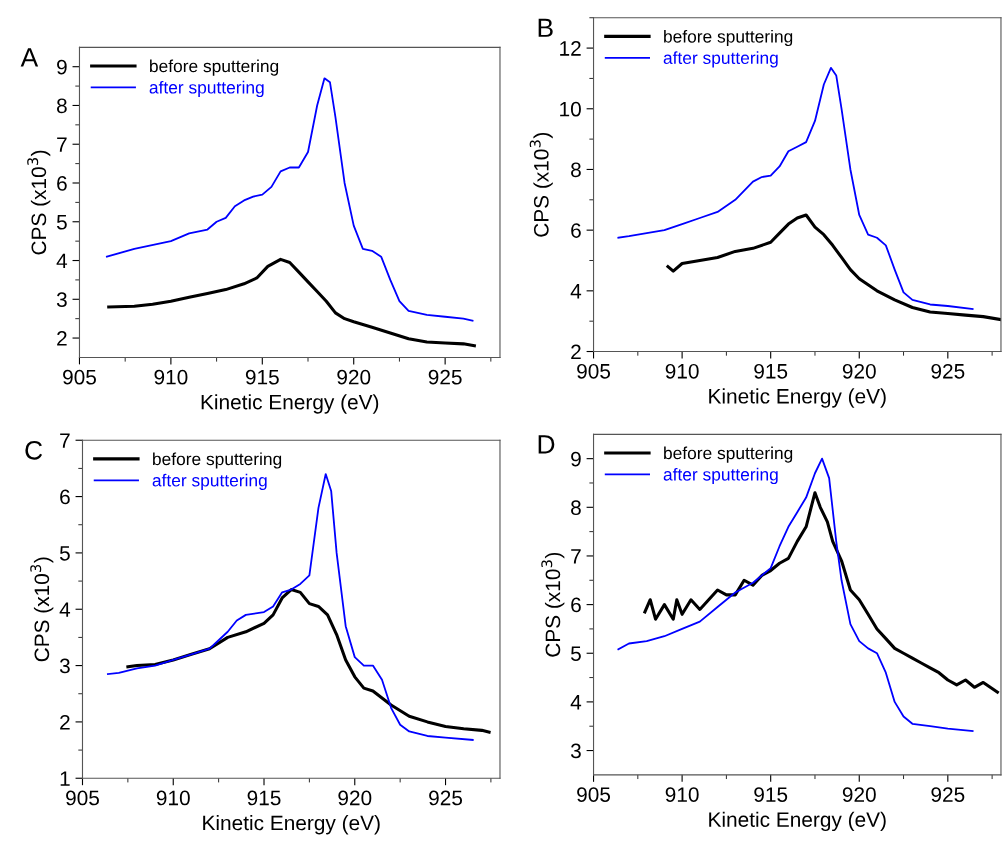 The image size is (1006, 845). I want to click on chart-title: C, so click(34, 450).